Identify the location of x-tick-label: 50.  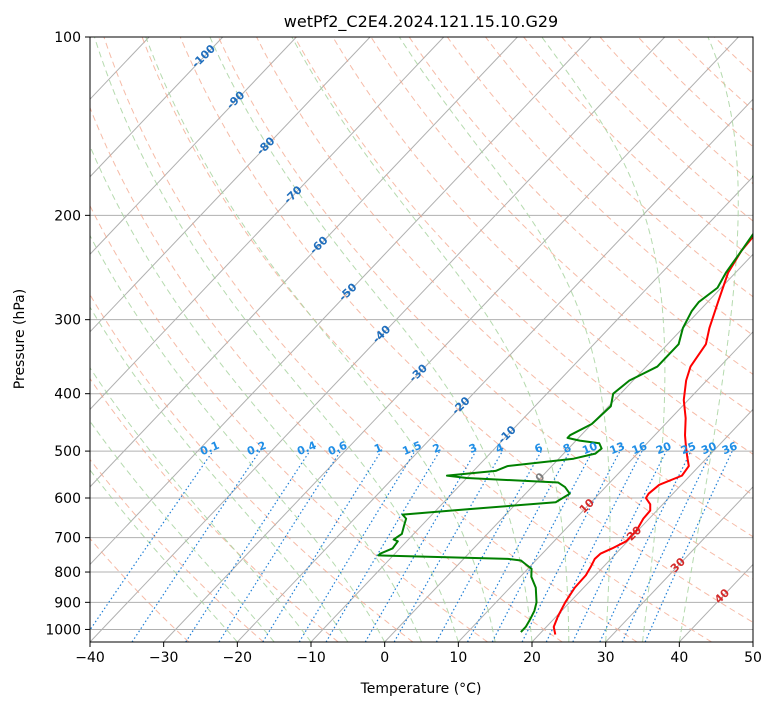
(753, 658).